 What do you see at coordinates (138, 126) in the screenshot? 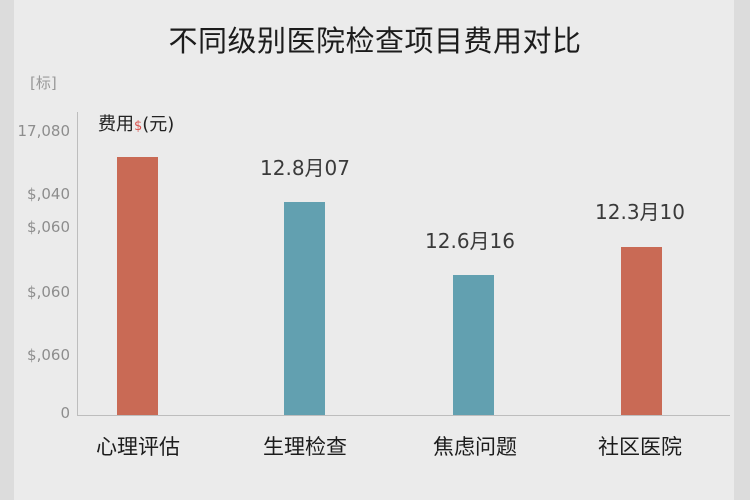
I see `currency-symbol: $` at bounding box center [138, 126].